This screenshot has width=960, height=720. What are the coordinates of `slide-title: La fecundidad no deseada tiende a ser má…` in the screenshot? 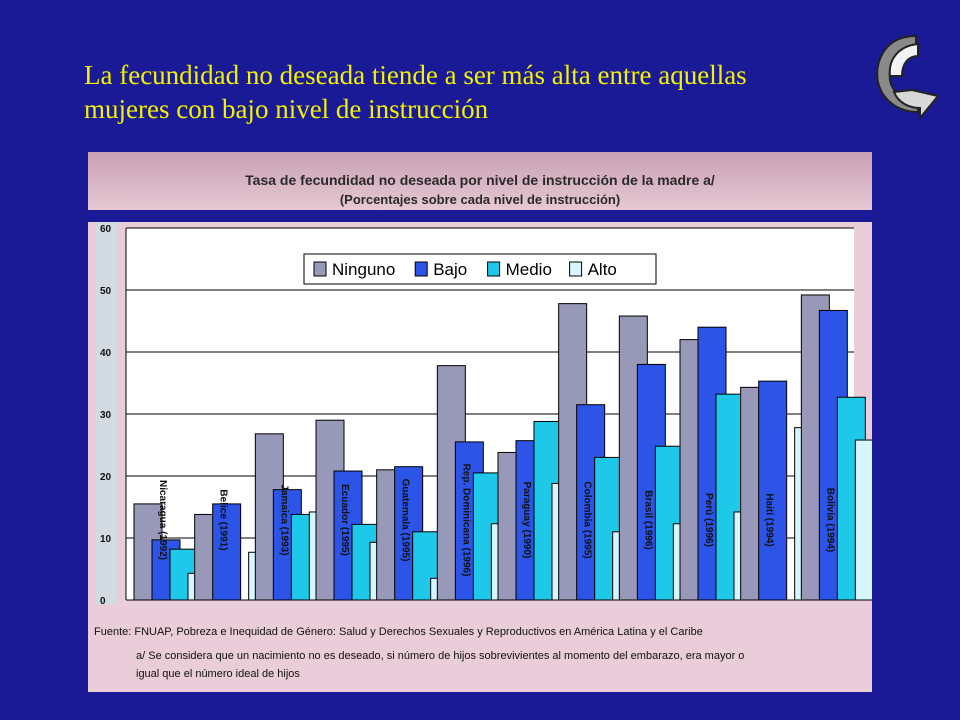 It's located at (479, 92).